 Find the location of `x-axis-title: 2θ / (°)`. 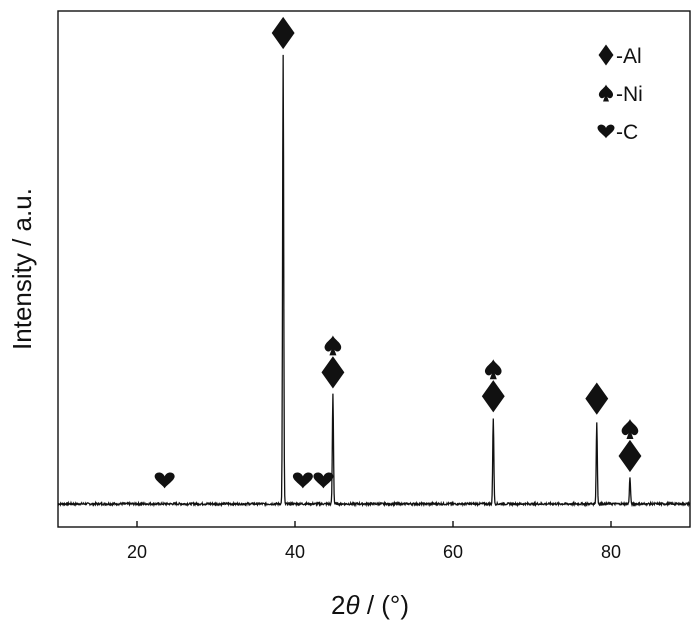

x-axis-title: 2θ / (°) is located at coordinates (370, 605).